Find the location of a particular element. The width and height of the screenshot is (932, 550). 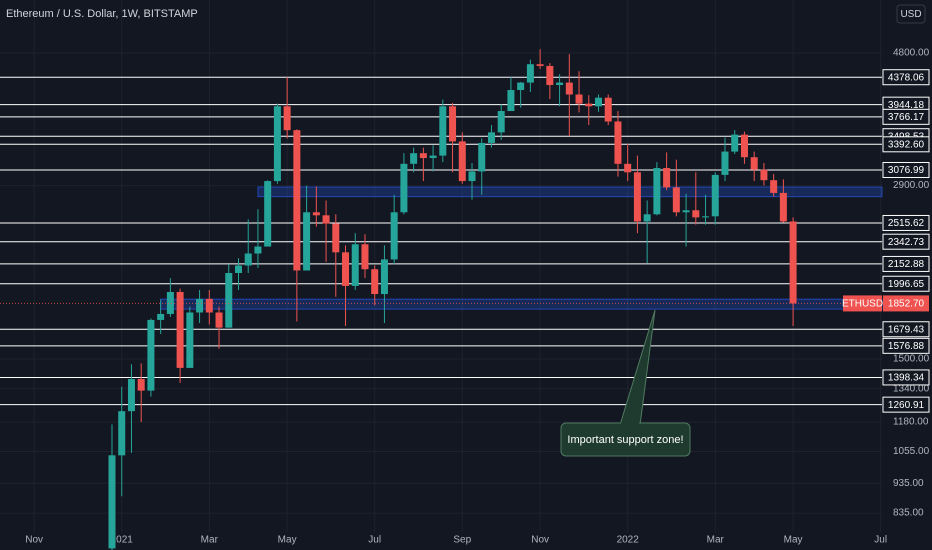

level-label: 2342.73 is located at coordinates (906, 242).